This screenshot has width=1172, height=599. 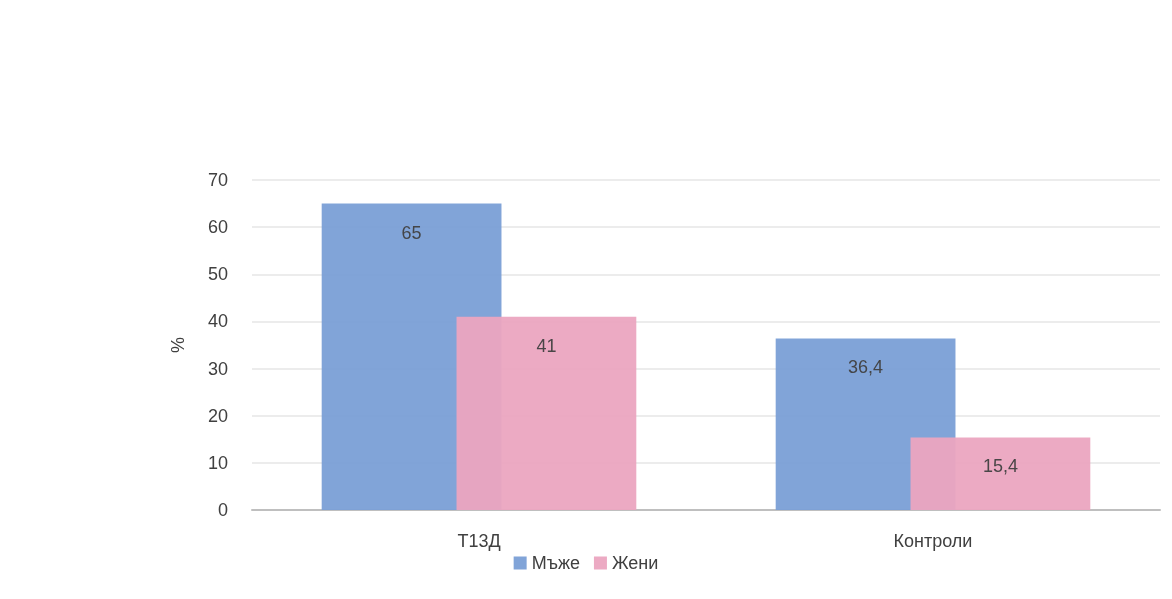 I want to click on y-tick-label: 70, so click(x=217, y=180).